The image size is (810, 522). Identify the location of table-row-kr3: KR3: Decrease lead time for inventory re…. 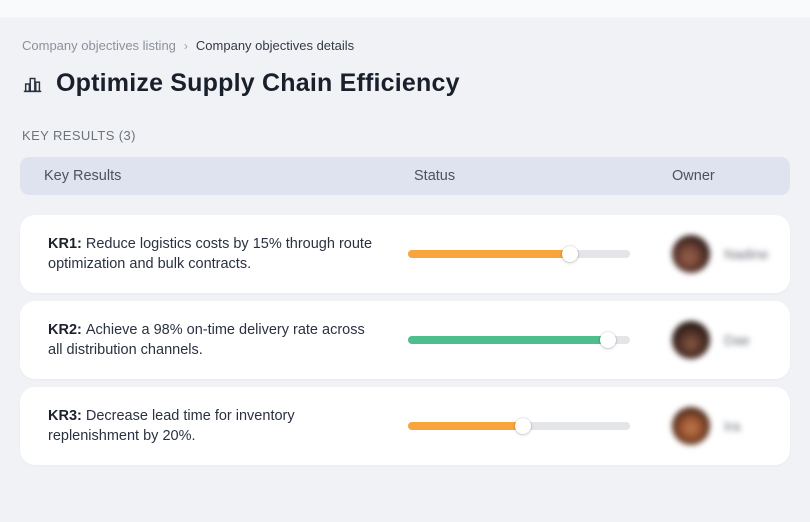
(405, 426).